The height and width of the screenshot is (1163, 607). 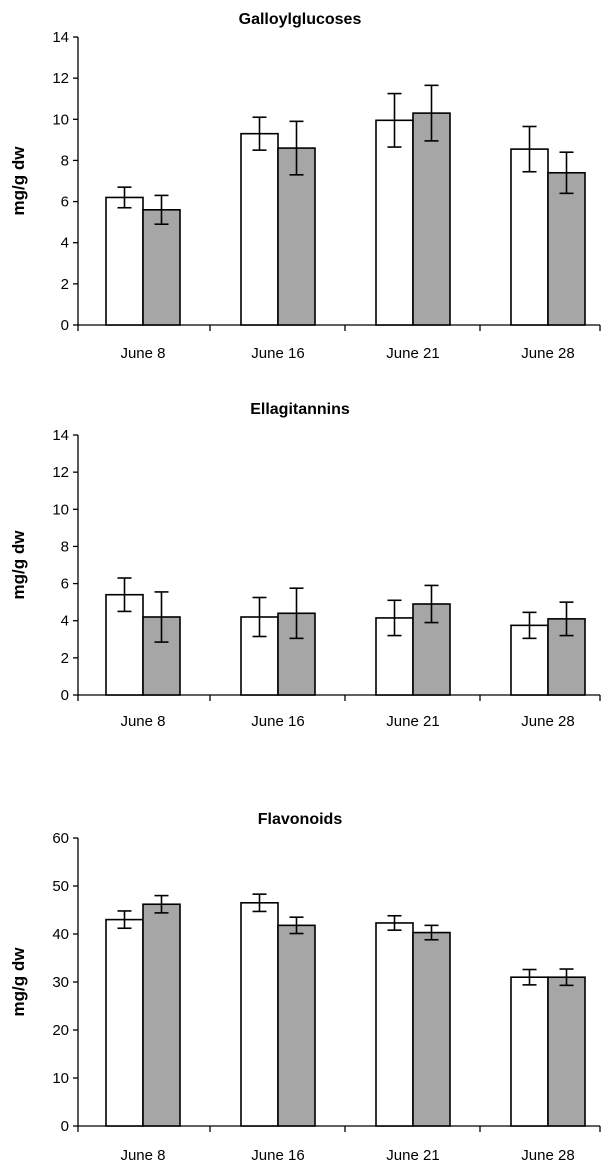 What do you see at coordinates (300, 19) in the screenshot?
I see `chart-title: Galloylglucoses` at bounding box center [300, 19].